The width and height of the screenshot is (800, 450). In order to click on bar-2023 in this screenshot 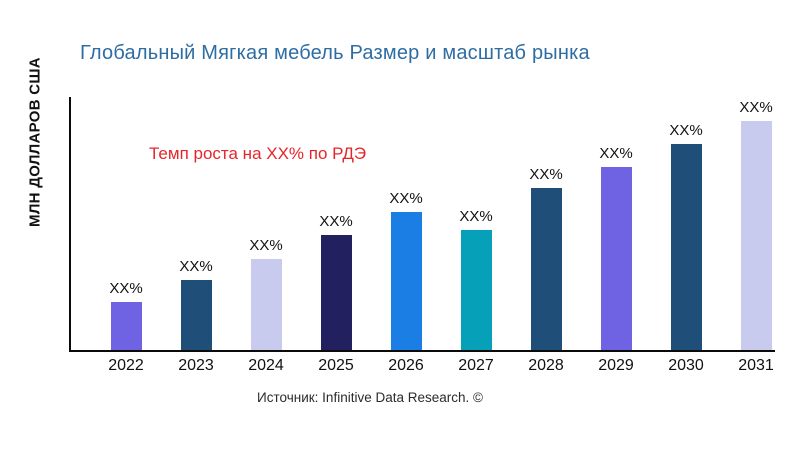, I will do `click(196, 315)`.